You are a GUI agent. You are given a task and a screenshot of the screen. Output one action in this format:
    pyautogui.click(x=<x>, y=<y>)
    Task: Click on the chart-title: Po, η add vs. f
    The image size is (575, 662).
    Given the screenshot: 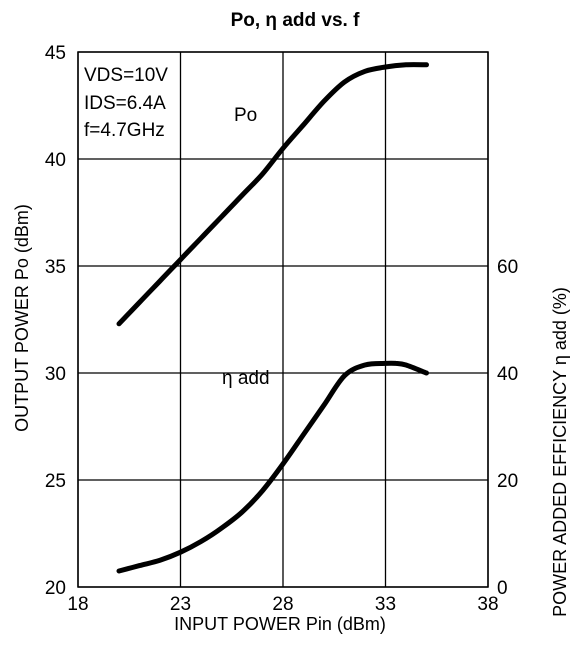 What is the action you would take?
    pyautogui.click(x=295, y=20)
    